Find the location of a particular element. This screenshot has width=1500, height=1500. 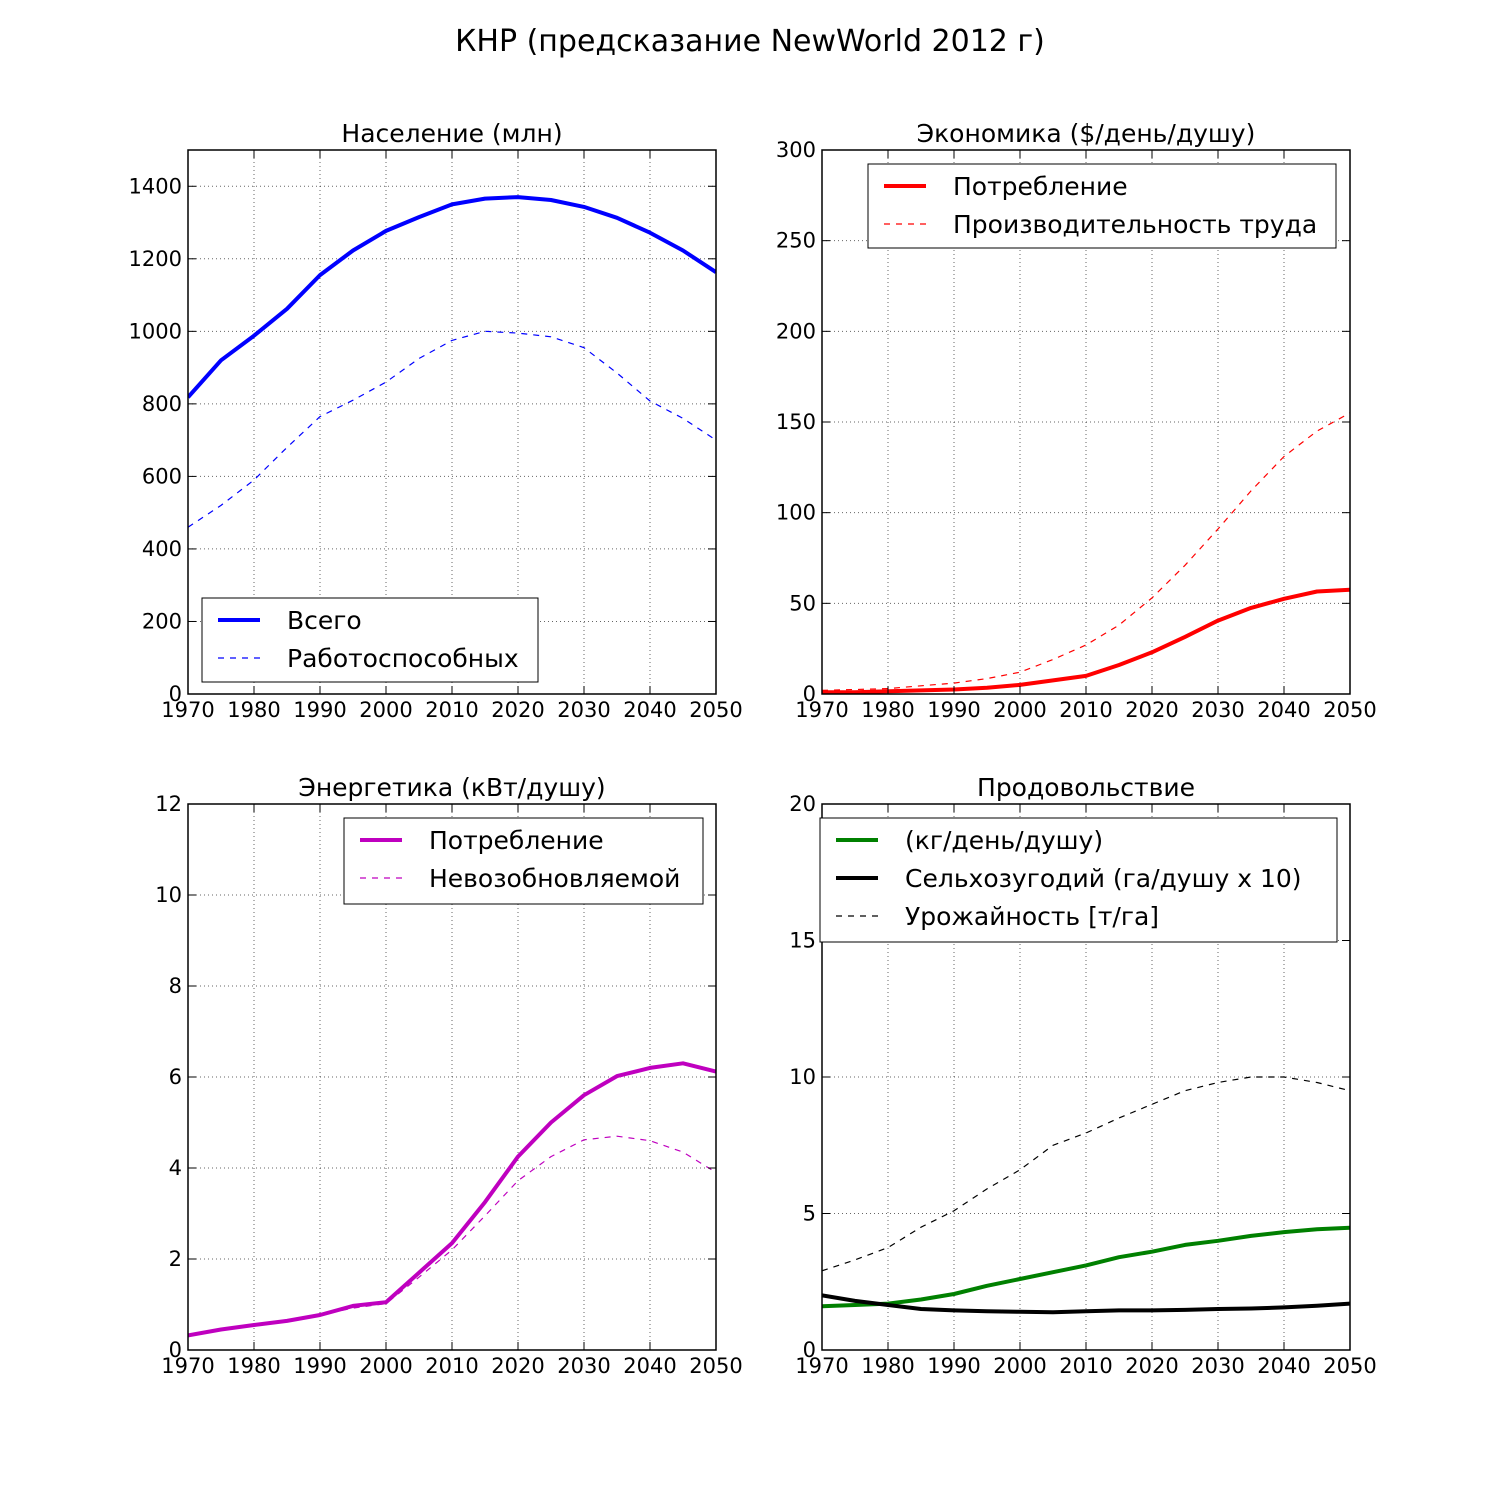

y-tick-label: 1200 is located at coordinates (155, 259).